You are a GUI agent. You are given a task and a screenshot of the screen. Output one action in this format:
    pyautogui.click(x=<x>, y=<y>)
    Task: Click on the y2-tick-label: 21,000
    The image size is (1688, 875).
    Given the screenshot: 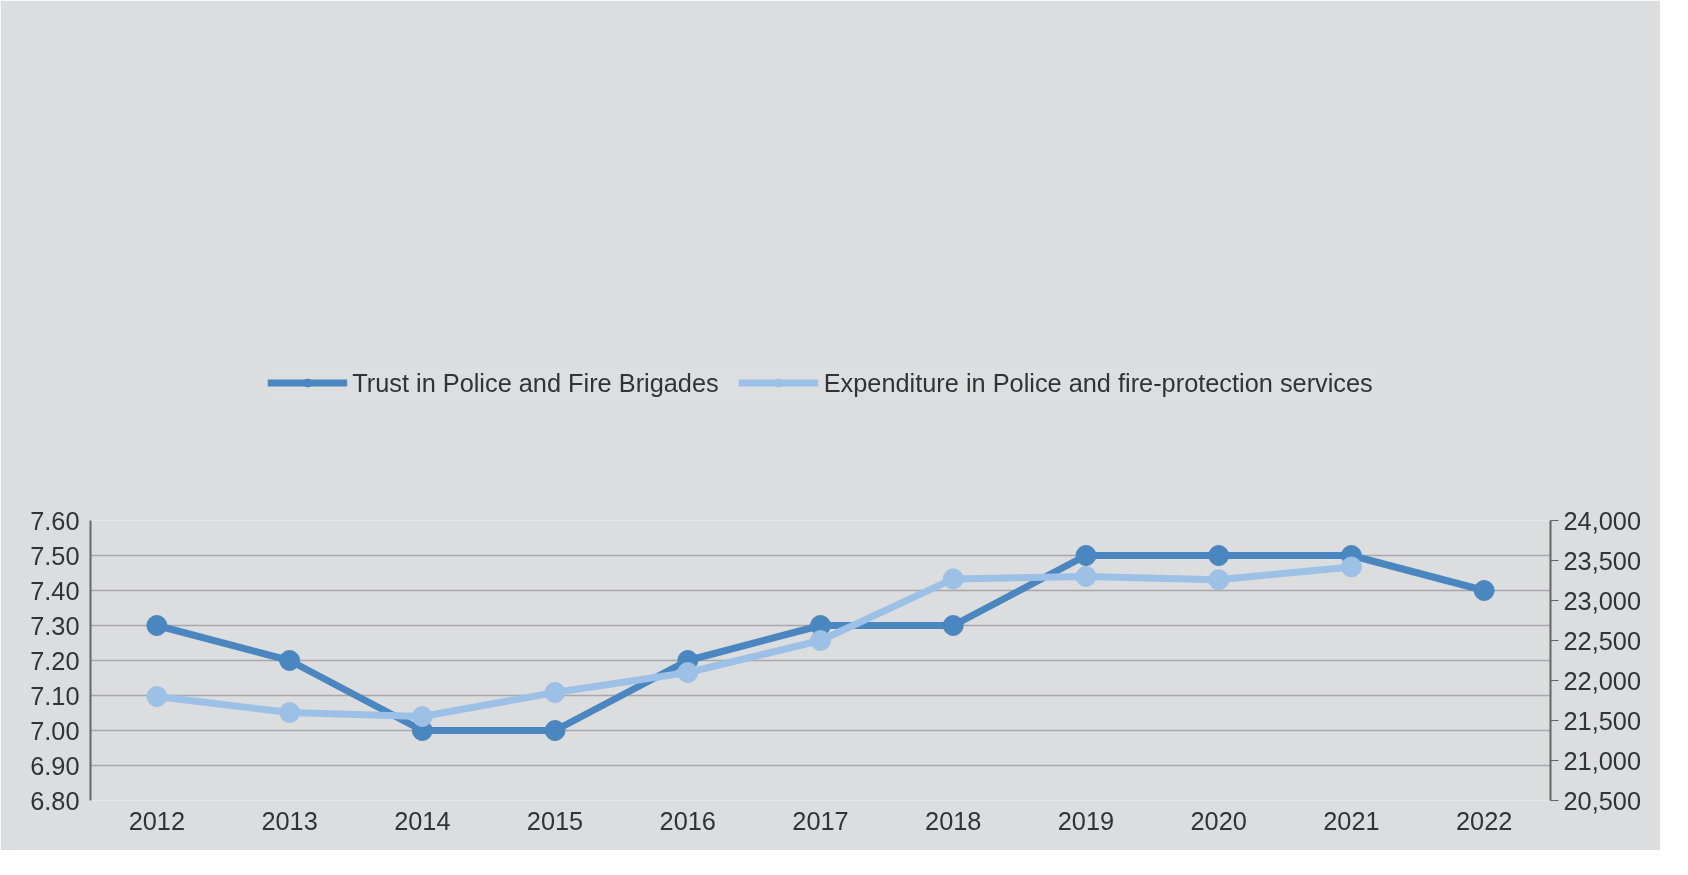 What is the action you would take?
    pyautogui.click(x=1602, y=760)
    